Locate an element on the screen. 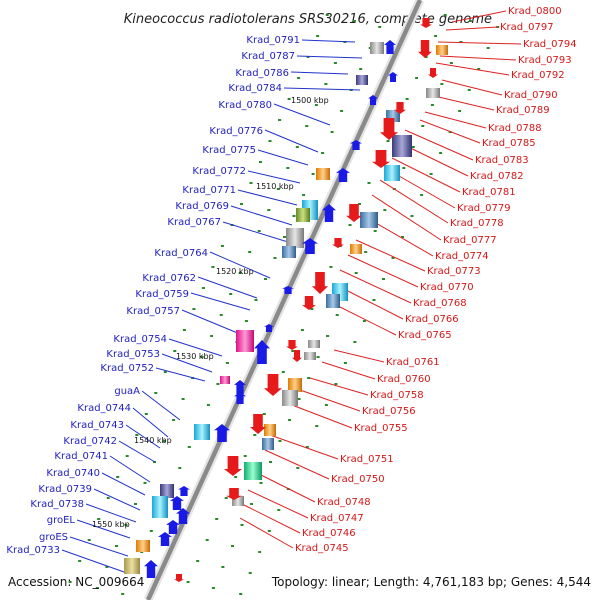 This screenshot has height=600, width=600. gene-label: Krad_0743 is located at coordinates (97, 425).